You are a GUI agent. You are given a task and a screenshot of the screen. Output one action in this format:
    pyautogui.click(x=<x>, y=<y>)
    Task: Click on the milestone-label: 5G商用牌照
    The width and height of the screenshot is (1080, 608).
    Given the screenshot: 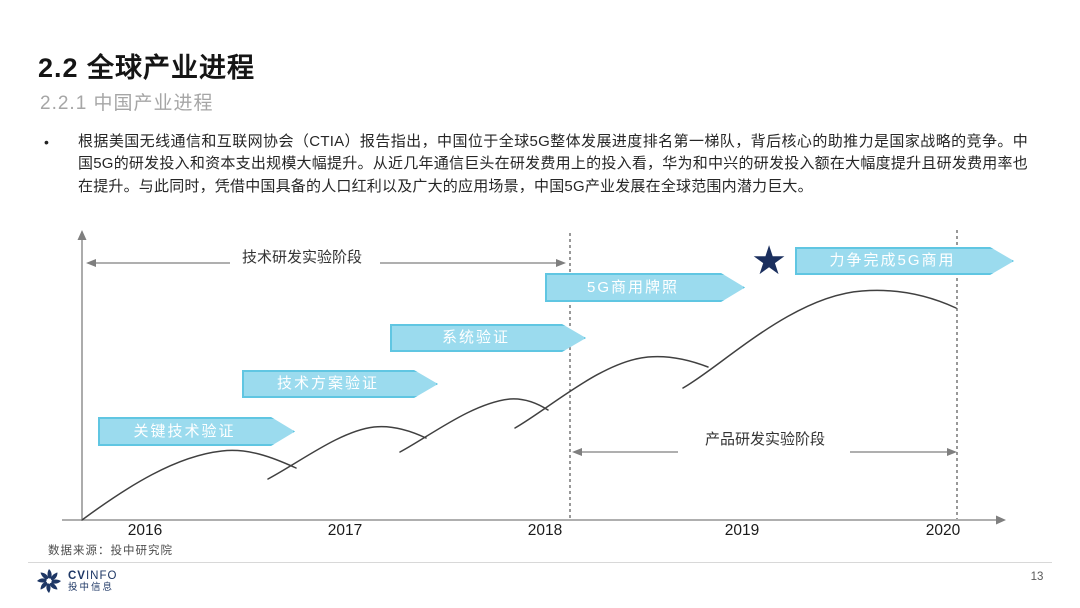 What is the action you would take?
    pyautogui.click(x=632, y=287)
    